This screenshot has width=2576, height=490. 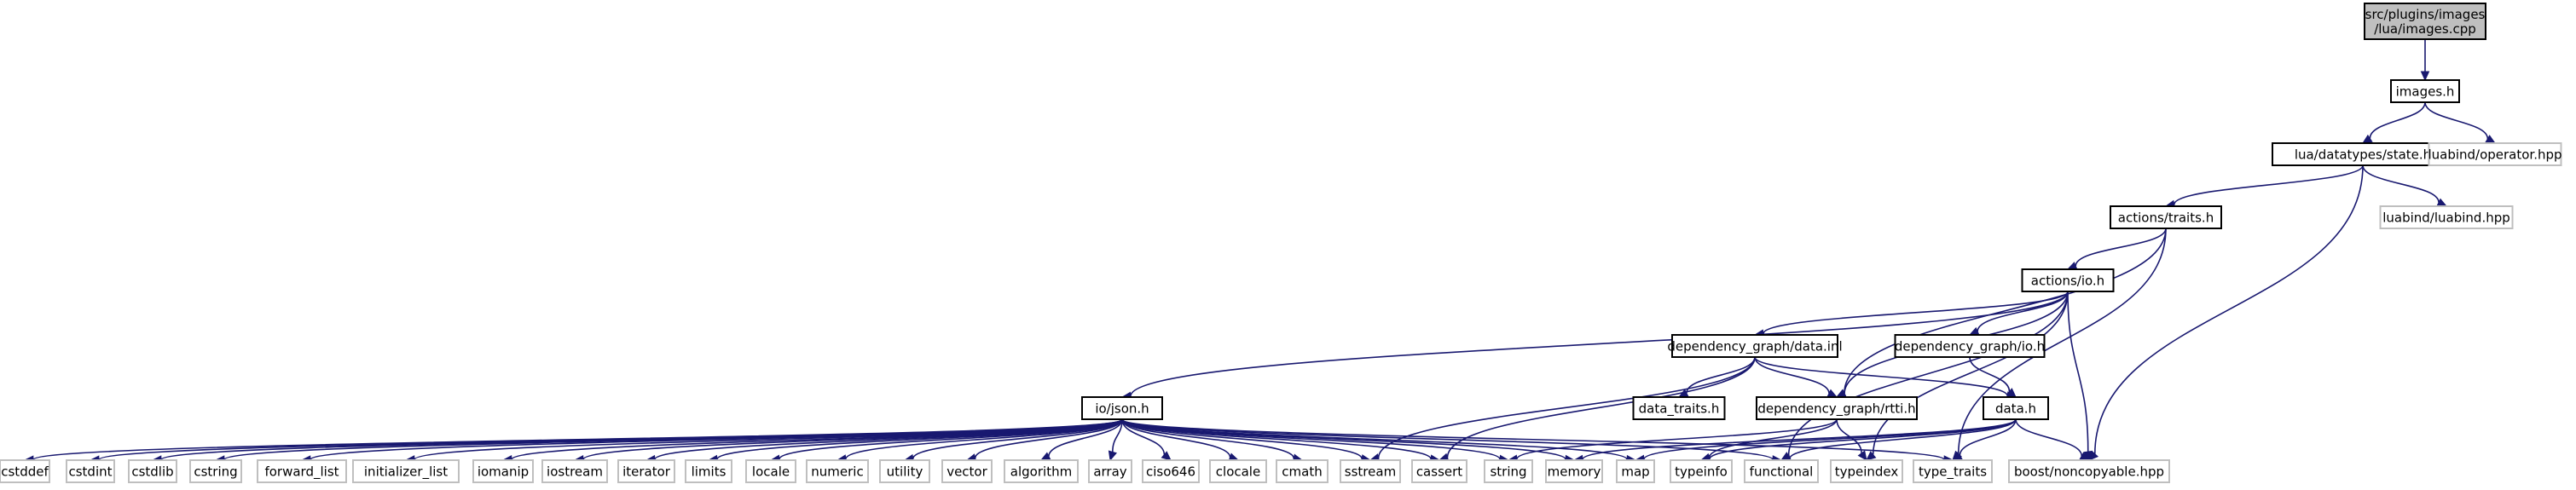 I want to click on node-label: functional, so click(x=1782, y=472).